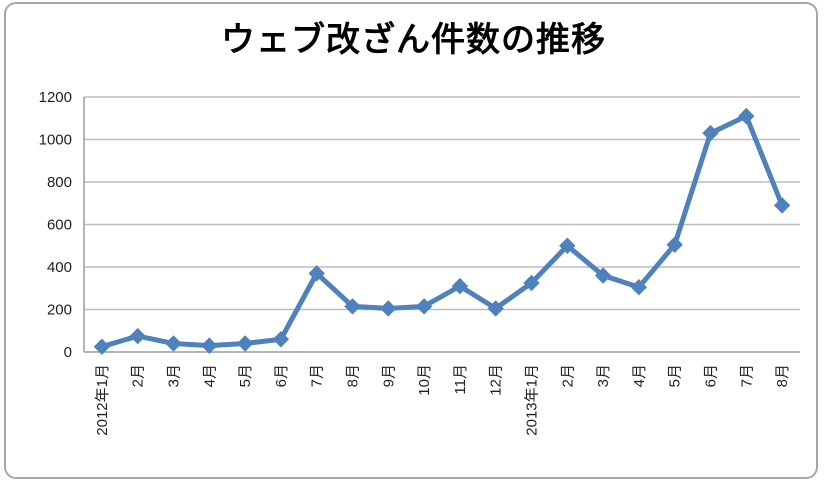  Describe the element at coordinates (388, 375) in the screenshot. I see `x-axis-tick-label: 9月` at that location.